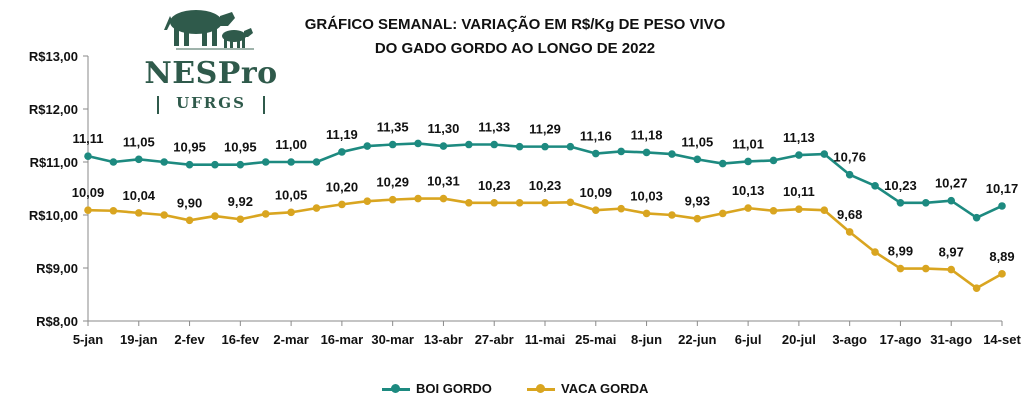 This screenshot has width=1024, height=408. Describe the element at coordinates (697, 201) in the screenshot. I see `data-label-vaca-gorda: 9,93` at that location.